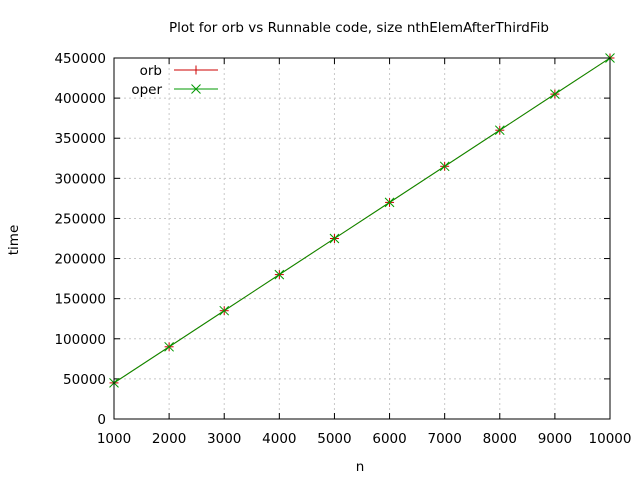 The image size is (640, 480). What do you see at coordinates (84, 380) in the screenshot?
I see `y-tick-label: 50000` at bounding box center [84, 380].